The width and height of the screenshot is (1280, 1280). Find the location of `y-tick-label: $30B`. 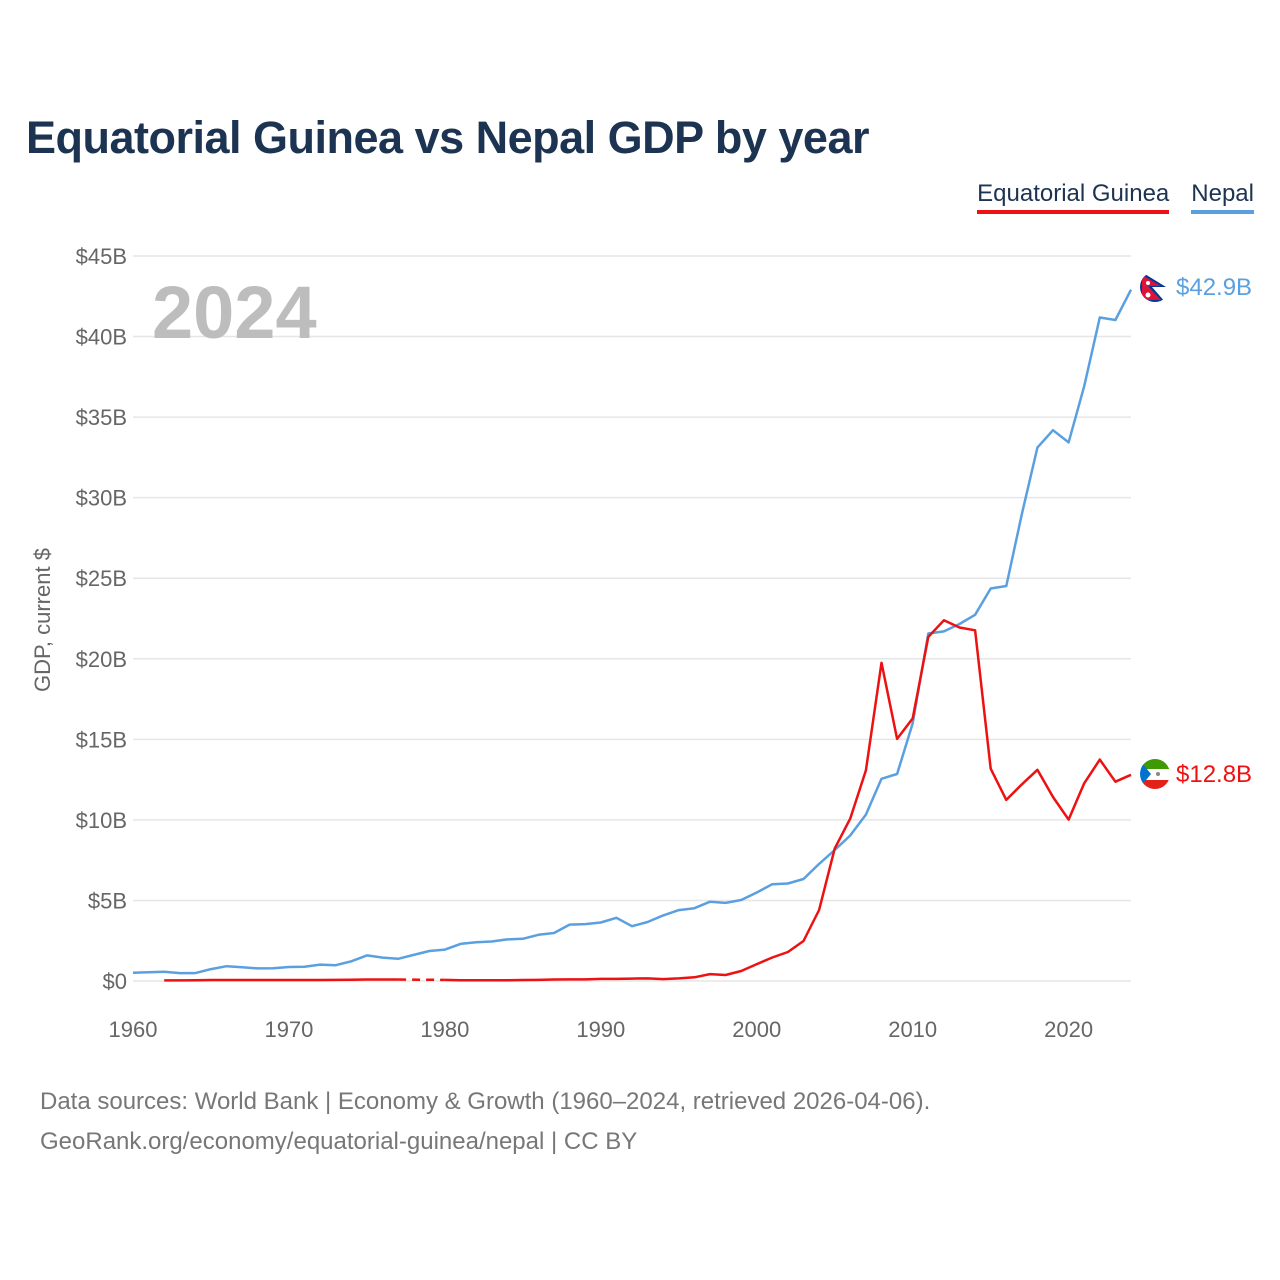

y-tick-label: $30B is located at coordinates (101, 498).